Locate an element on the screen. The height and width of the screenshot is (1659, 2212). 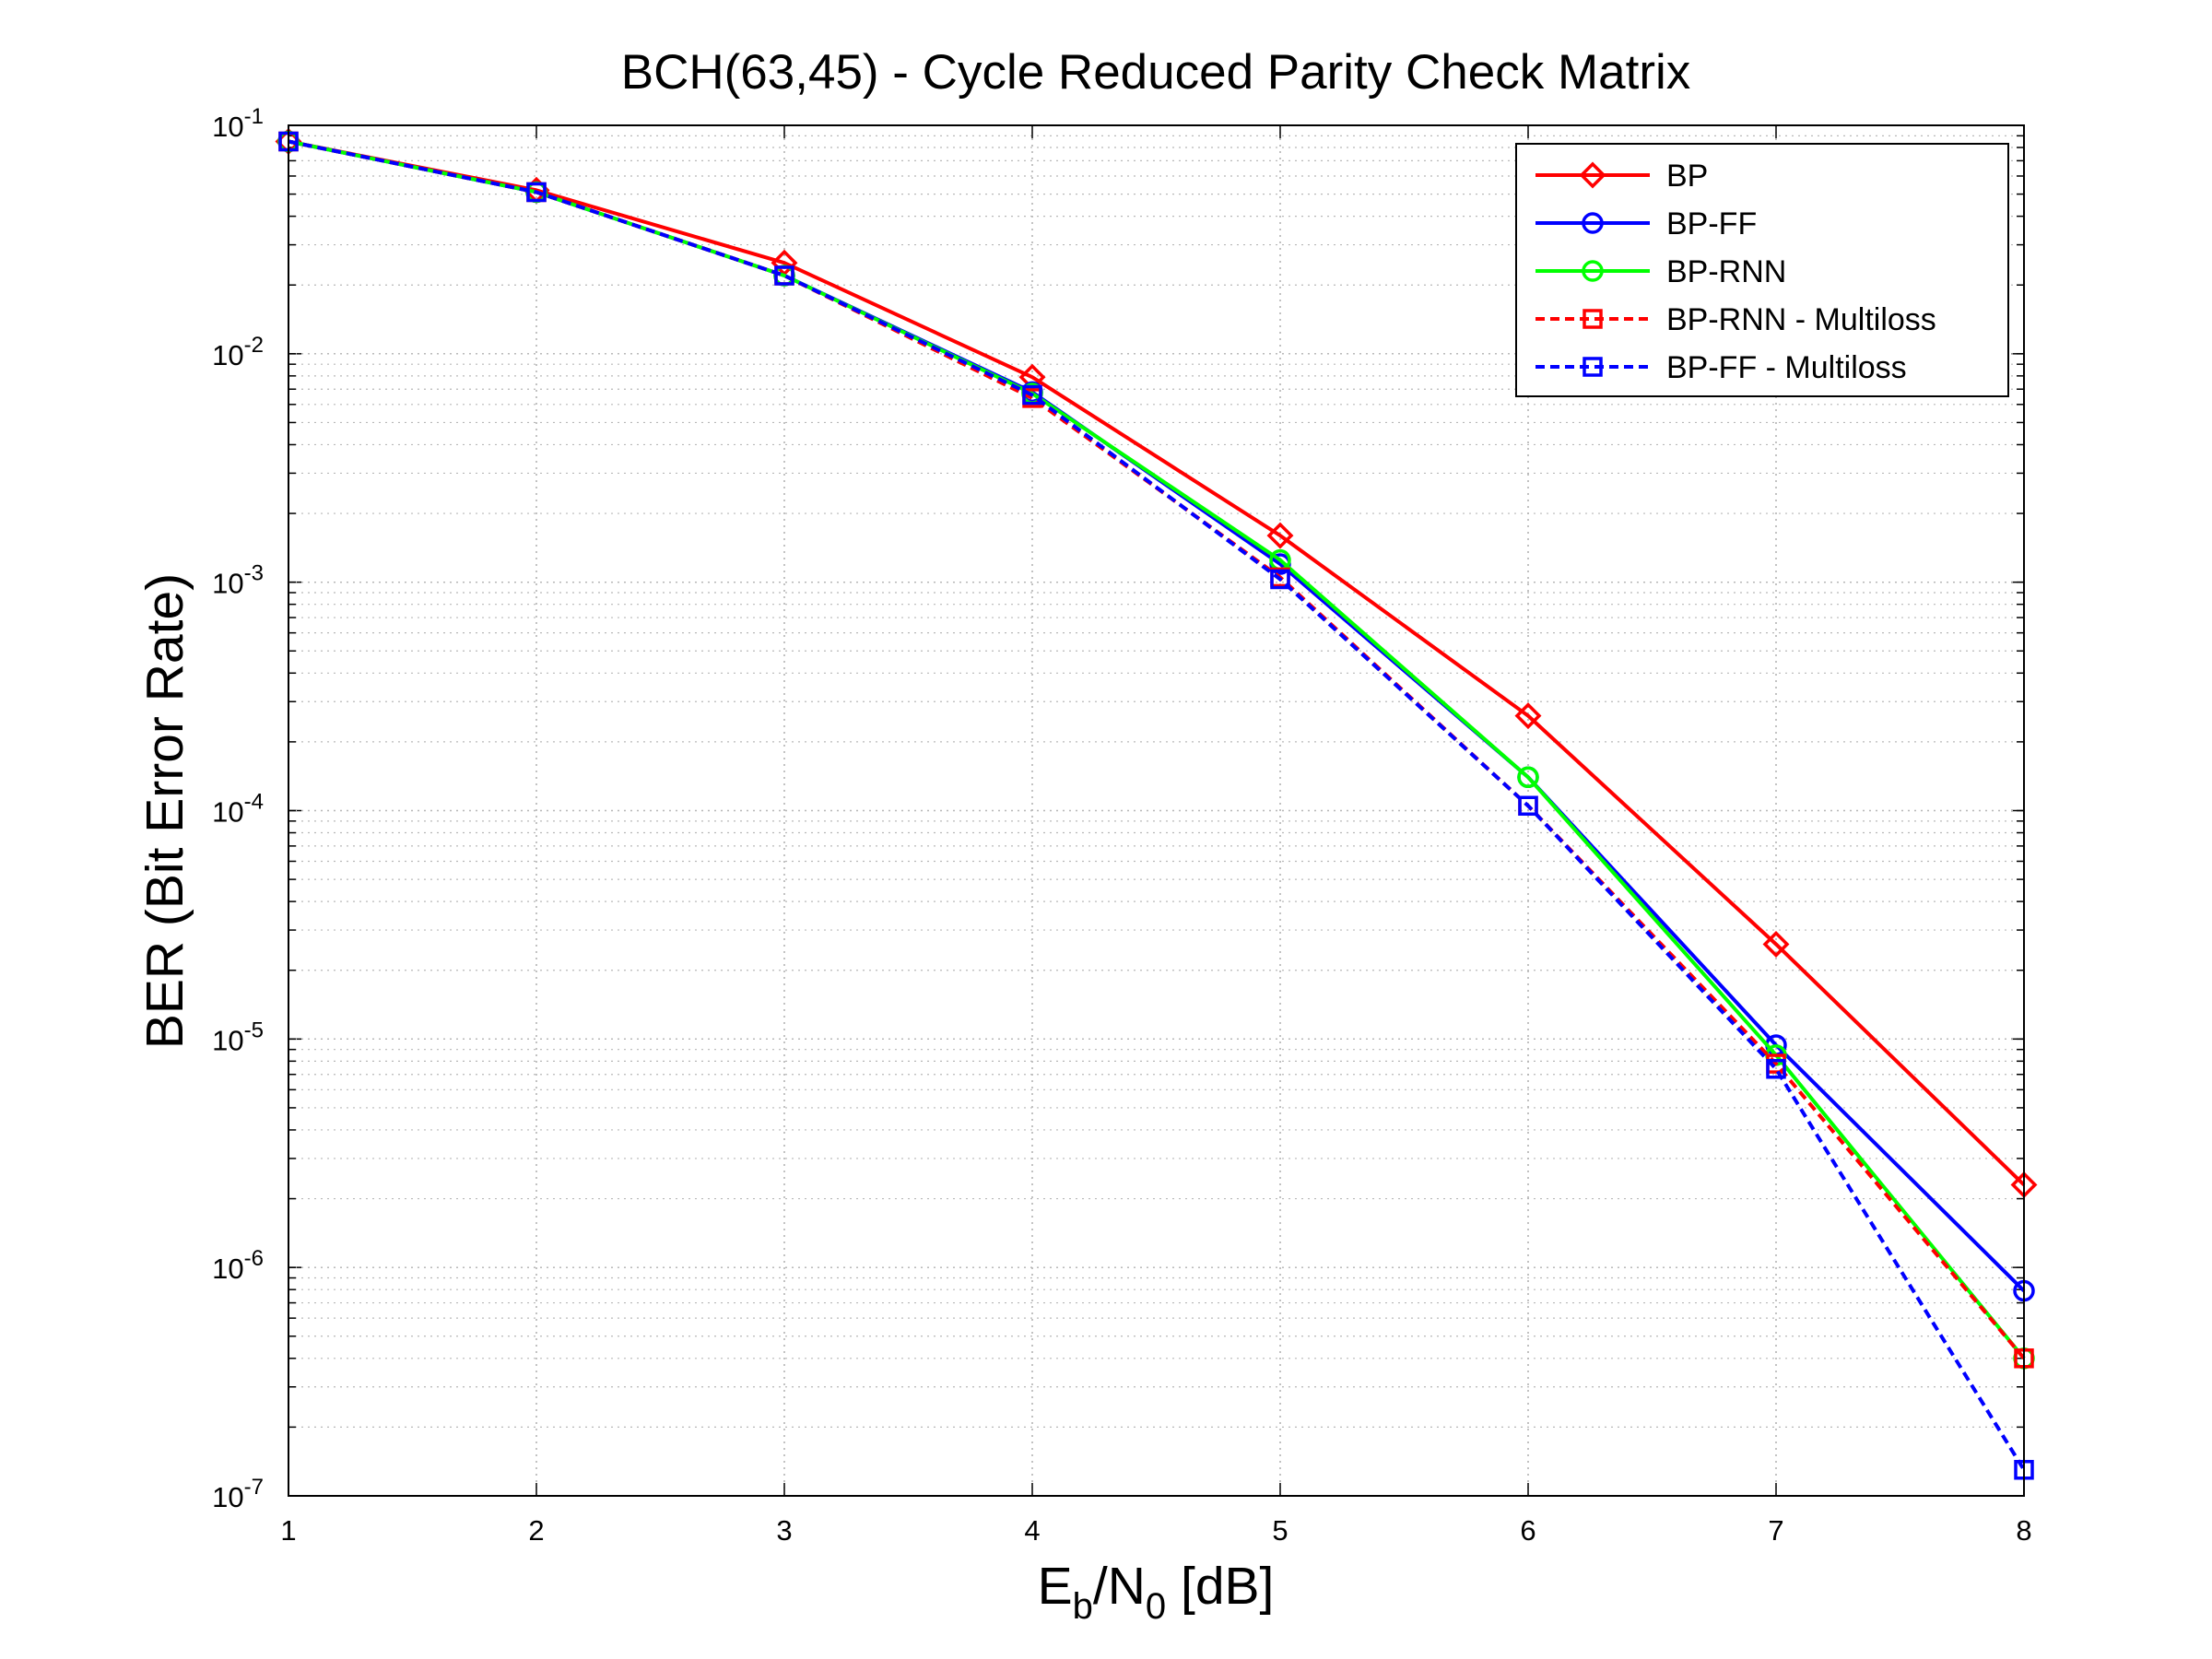
legend-label: BP-RNN is located at coordinates (1726, 271).